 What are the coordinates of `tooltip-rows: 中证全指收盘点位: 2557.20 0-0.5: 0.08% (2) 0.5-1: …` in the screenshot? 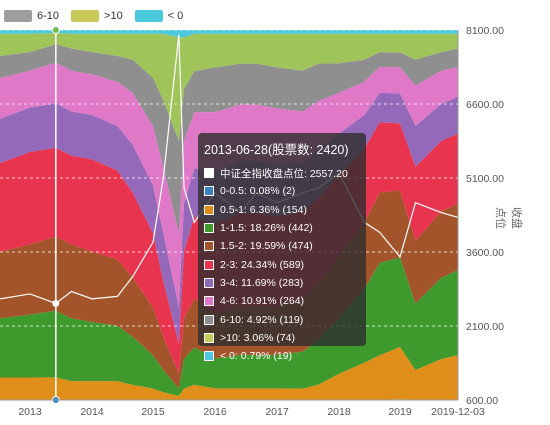 It's located at (282, 264).